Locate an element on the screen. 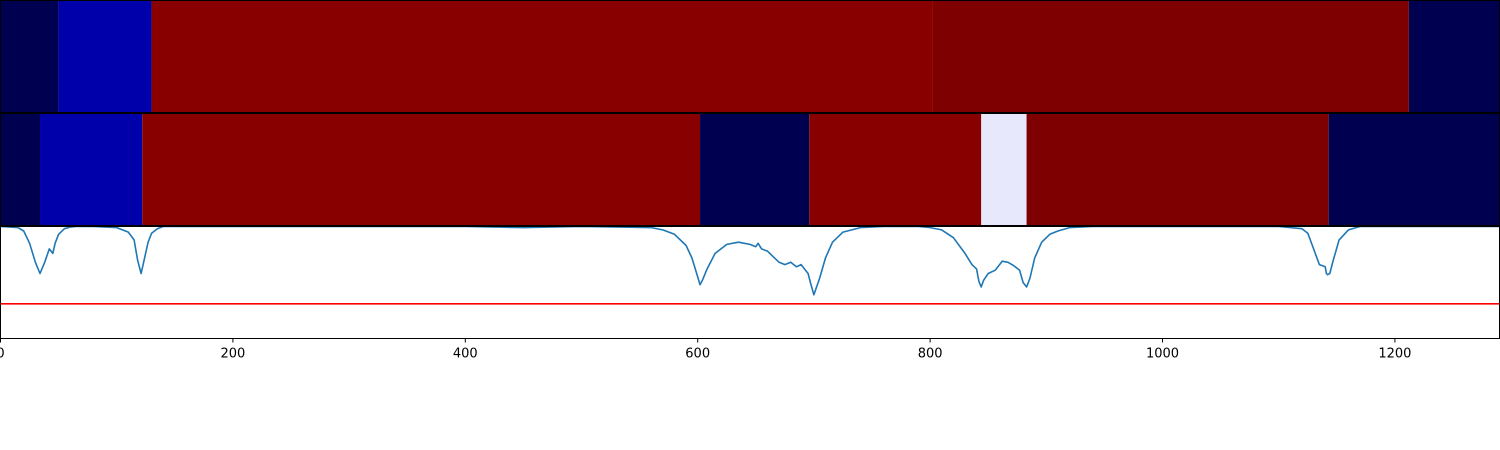 The width and height of the screenshot is (1500, 450). x-tick-label: 600 is located at coordinates (697, 354).